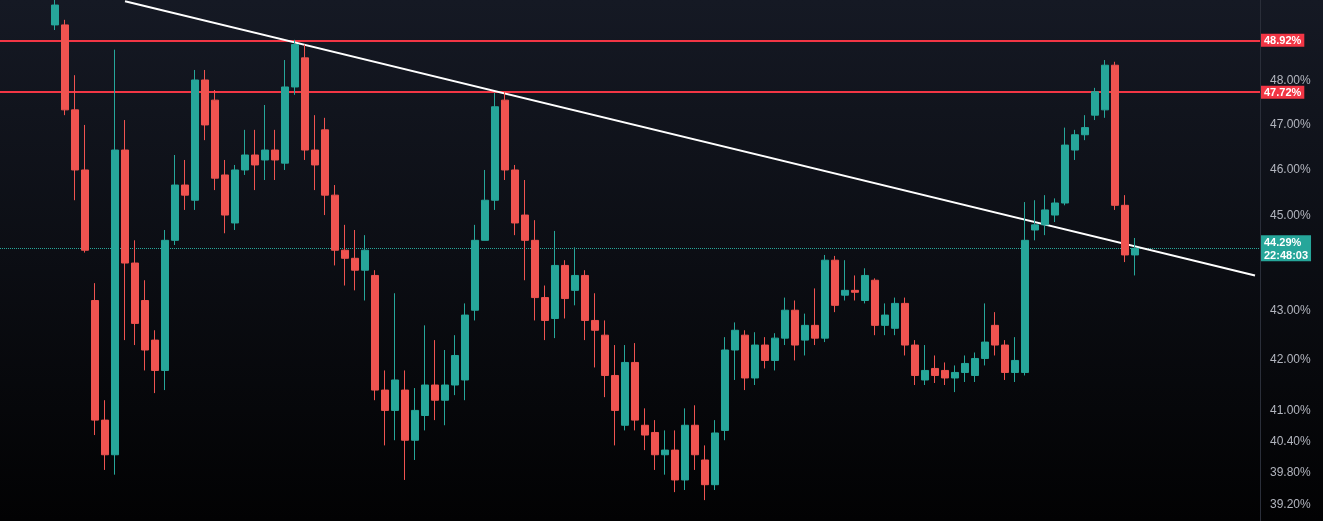 The width and height of the screenshot is (1323, 521). I want to click on y-tick-label: 46.00%, so click(1291, 169).